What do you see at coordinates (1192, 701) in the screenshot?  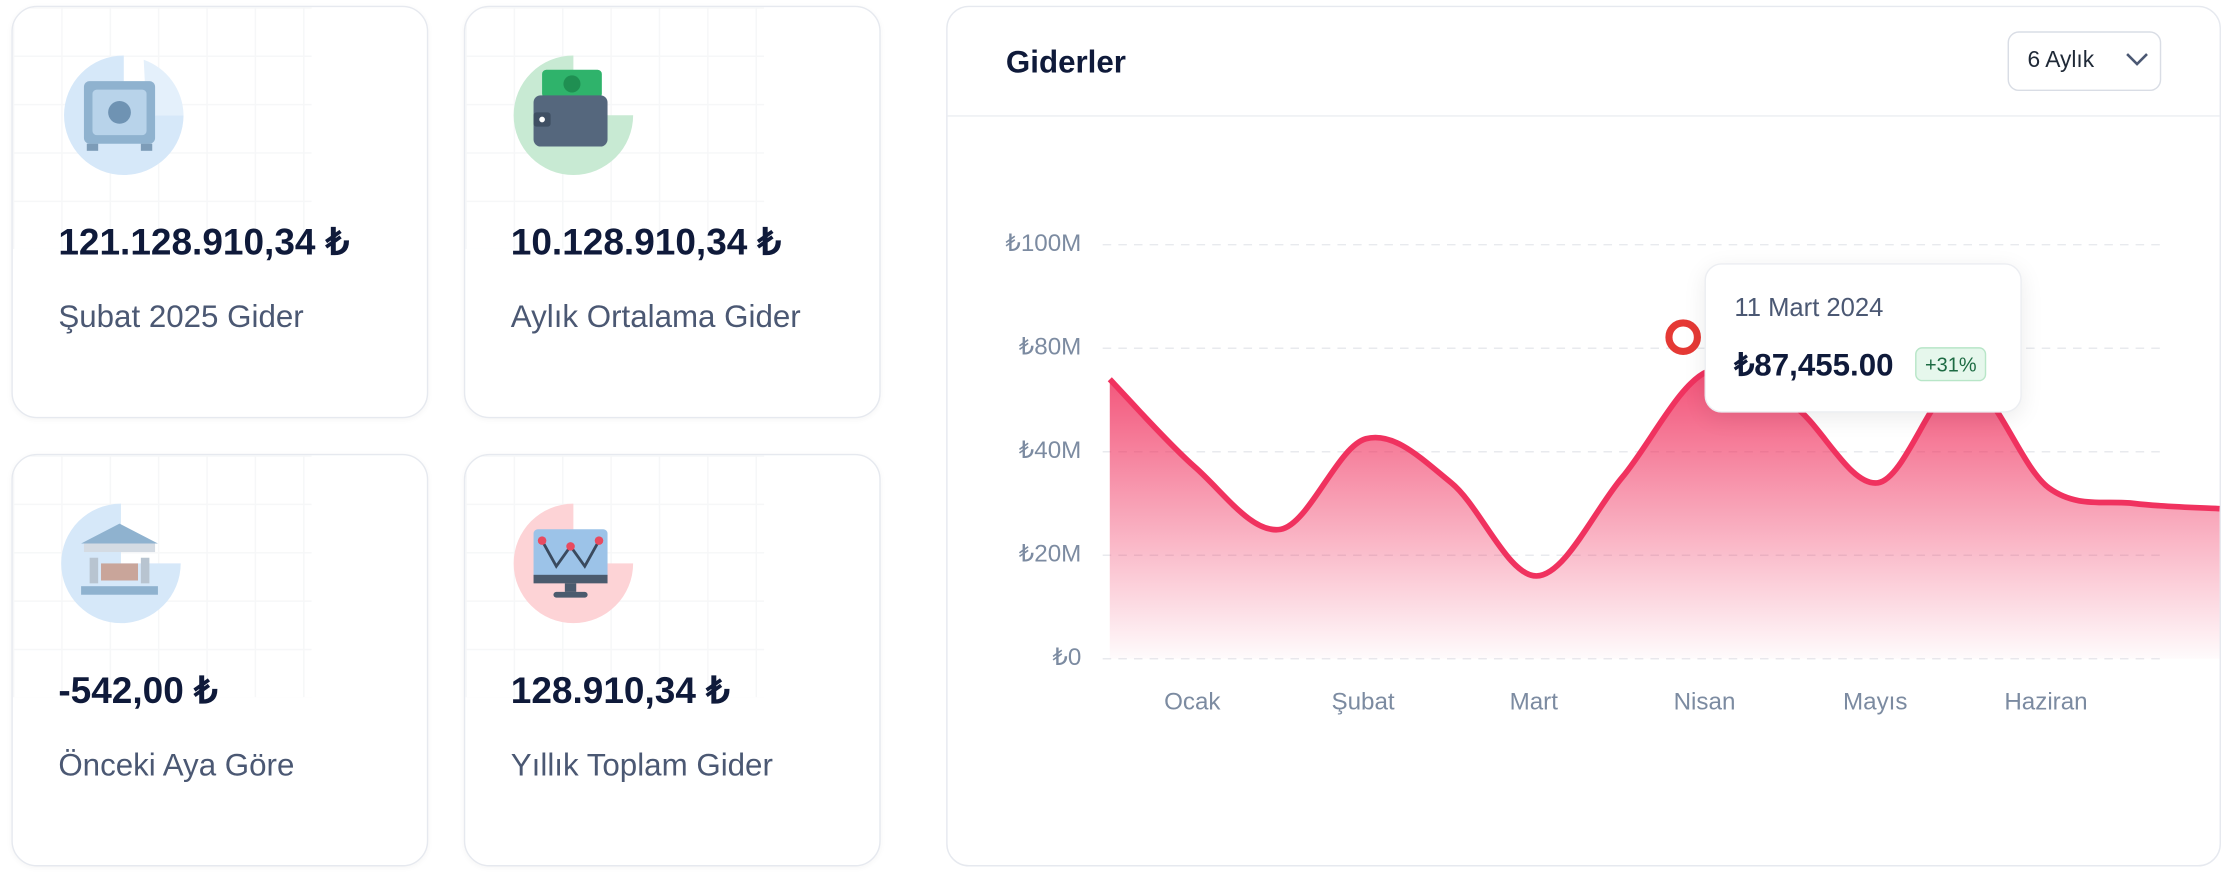 I see `x-tick-label: Ocak` at bounding box center [1192, 701].